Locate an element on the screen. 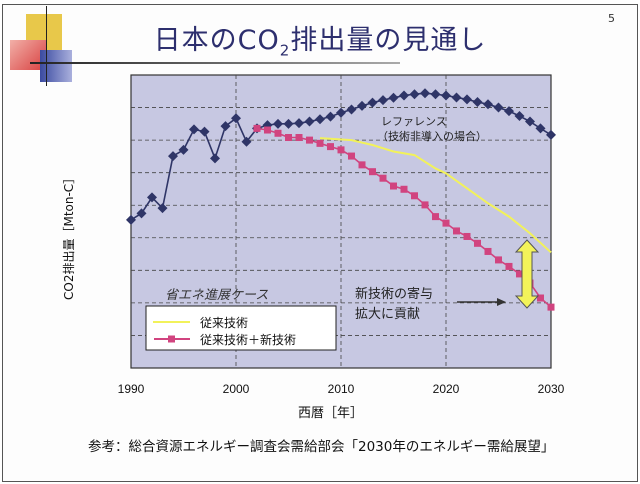 The image size is (640, 484). title-rule is located at coordinates (215, 63).